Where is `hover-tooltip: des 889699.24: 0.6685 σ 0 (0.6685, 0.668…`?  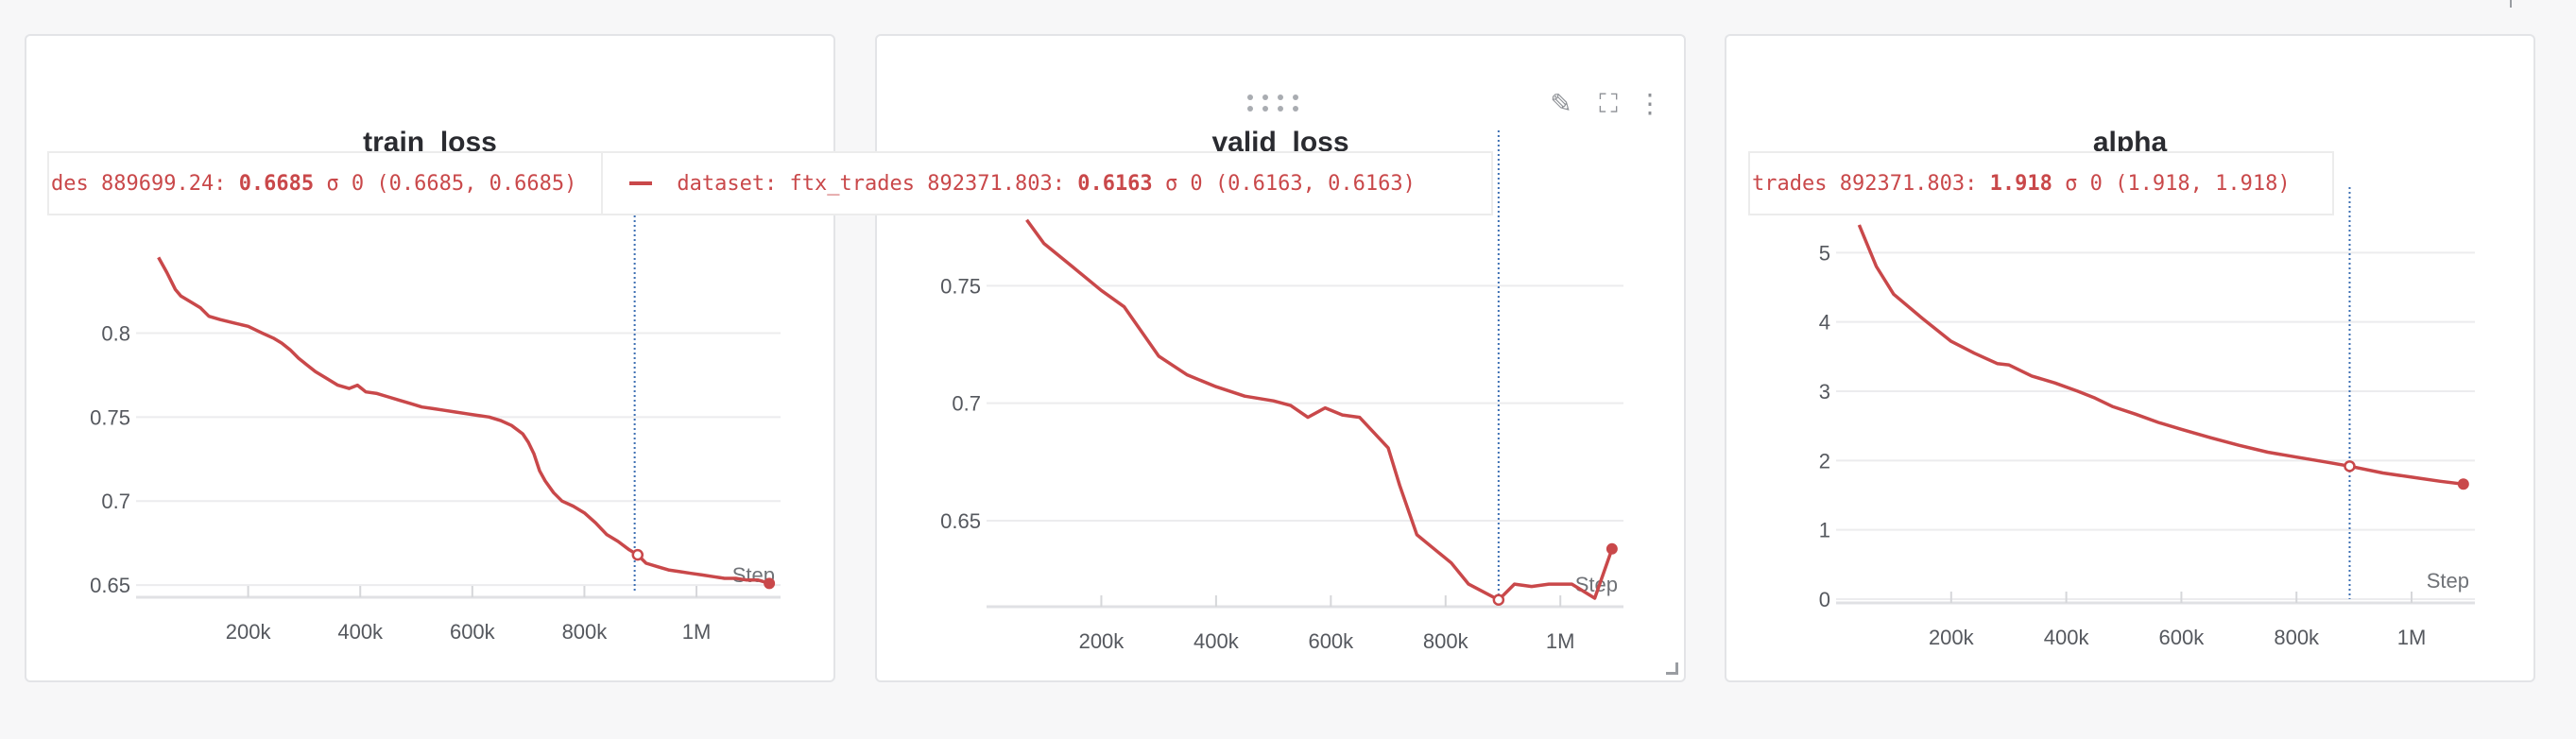 hover-tooltip: des 889699.24: 0.6685 σ 0 (0.6685, 0.668… is located at coordinates (770, 183).